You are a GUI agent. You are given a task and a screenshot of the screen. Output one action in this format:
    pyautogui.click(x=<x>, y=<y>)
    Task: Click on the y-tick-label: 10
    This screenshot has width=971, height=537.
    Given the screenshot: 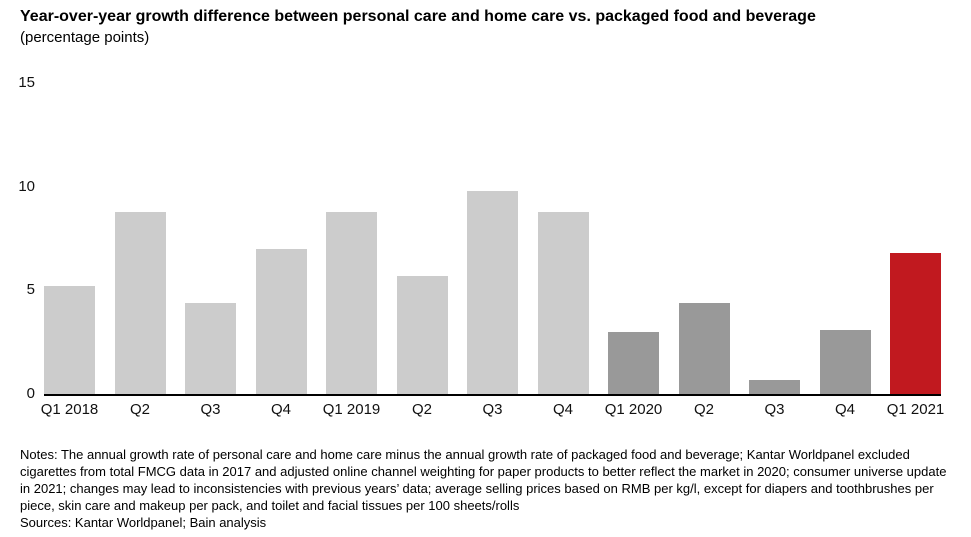 What is the action you would take?
    pyautogui.click(x=26, y=186)
    